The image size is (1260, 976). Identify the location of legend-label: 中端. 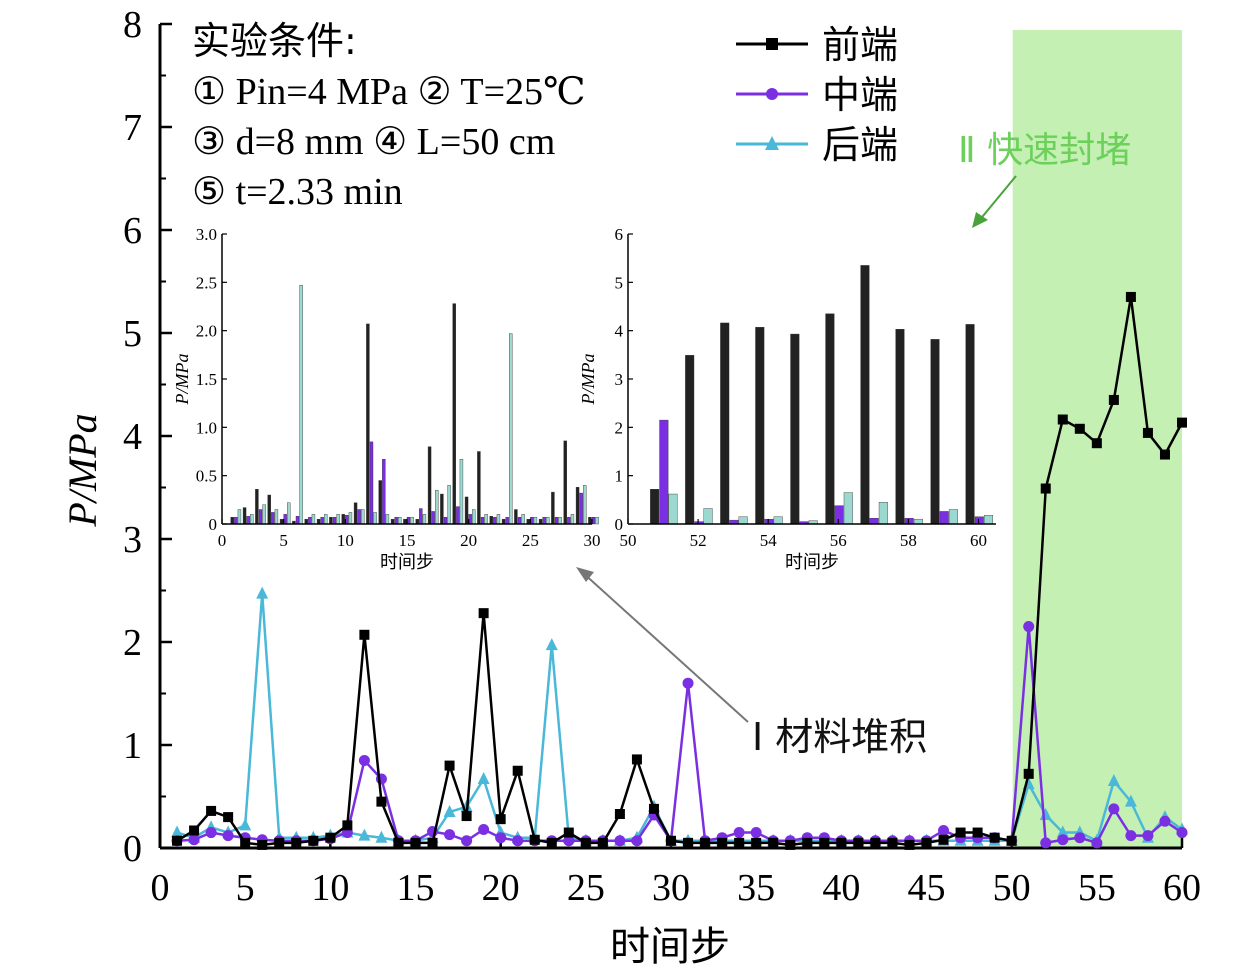
(860, 95).